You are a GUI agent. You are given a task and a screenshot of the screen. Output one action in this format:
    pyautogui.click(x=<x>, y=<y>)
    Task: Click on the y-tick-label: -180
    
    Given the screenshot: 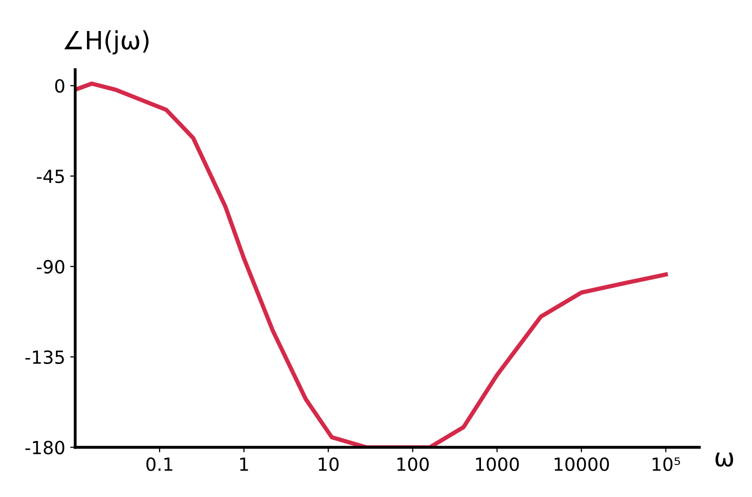 What is the action you would take?
    pyautogui.click(x=44, y=447)
    